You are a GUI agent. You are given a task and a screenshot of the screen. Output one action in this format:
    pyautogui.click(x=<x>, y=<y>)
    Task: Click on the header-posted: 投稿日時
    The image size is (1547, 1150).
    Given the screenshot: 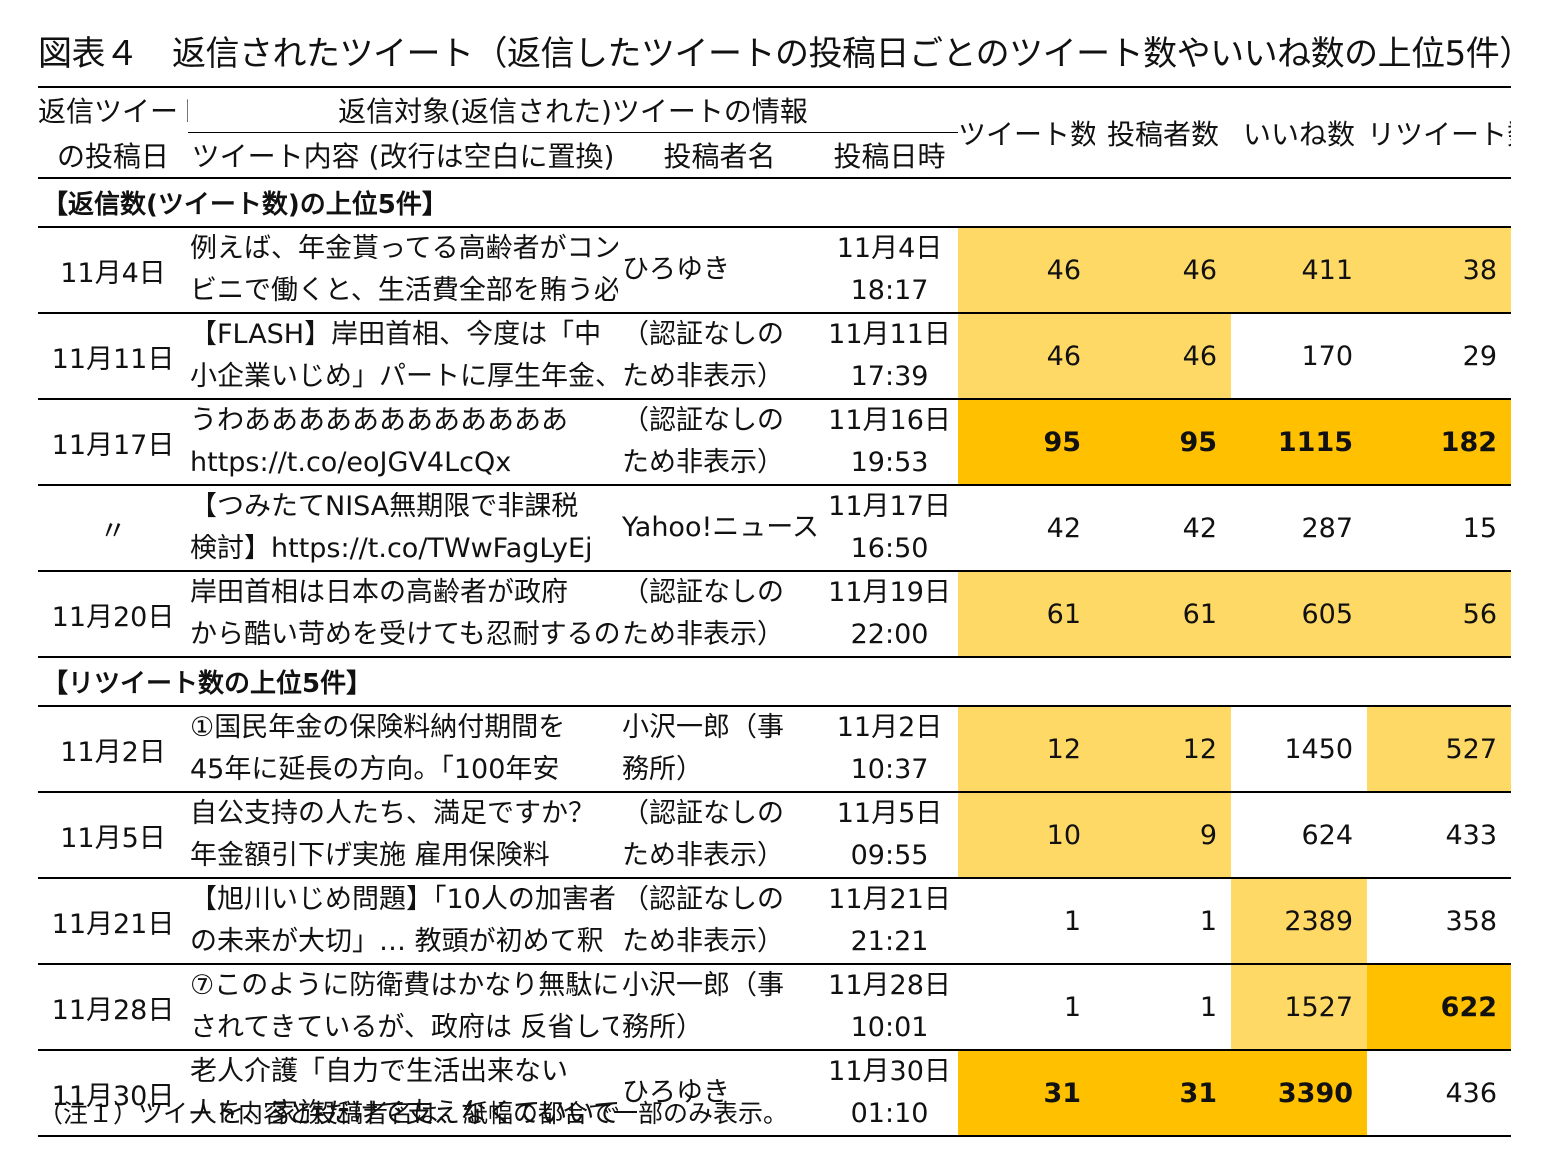 What is the action you would take?
    pyautogui.click(x=890, y=155)
    